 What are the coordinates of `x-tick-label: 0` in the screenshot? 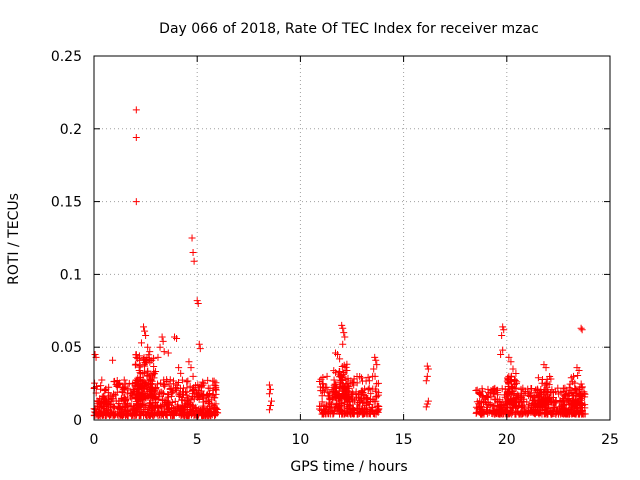 It's located at (94, 440).